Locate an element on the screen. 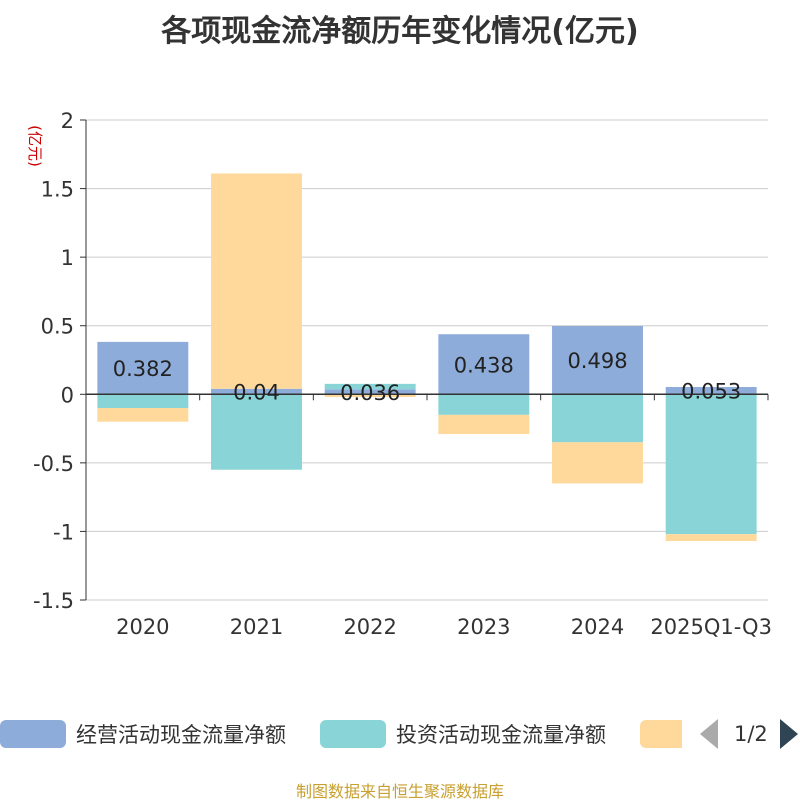  data-label: 0.04 is located at coordinates (256, 393).